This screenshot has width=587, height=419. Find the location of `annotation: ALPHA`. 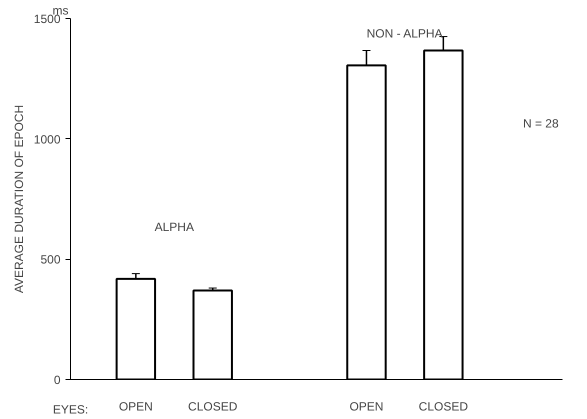

annotation: ALPHA is located at coordinates (174, 227).